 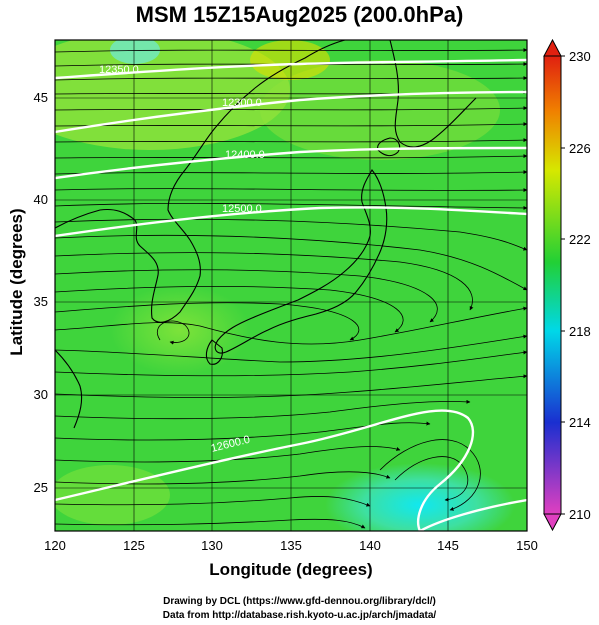 I want to click on colorbar-min-arrow, so click(x=552, y=522).